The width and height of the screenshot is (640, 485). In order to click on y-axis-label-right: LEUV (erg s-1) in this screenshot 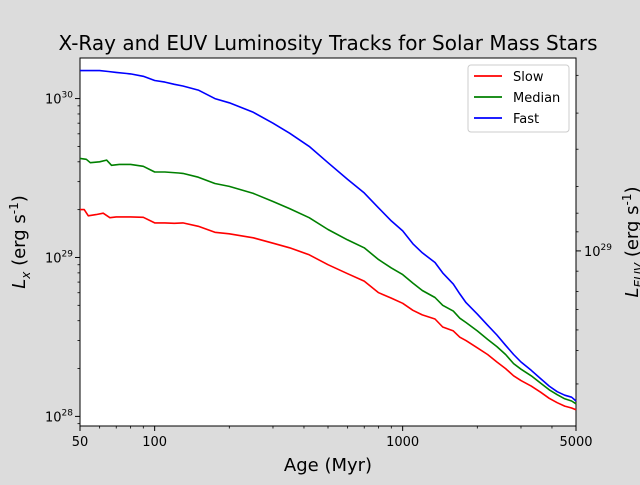, I will do `click(630, 241)`.